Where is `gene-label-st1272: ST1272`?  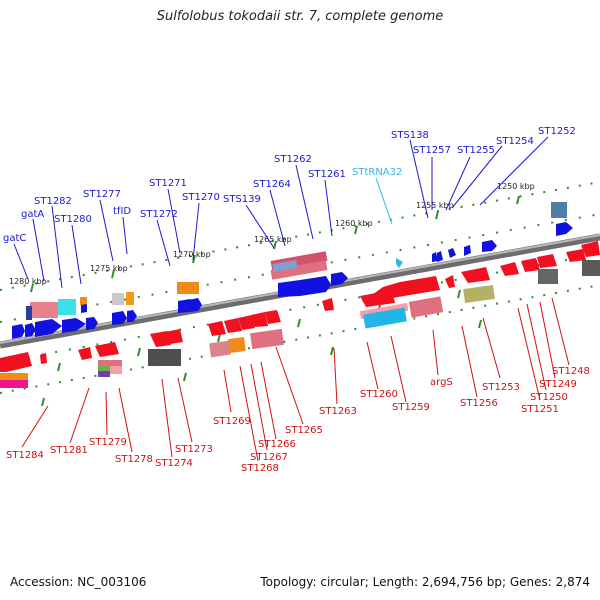
gene-label-st1272: ST1272 is located at coordinates (159, 214).